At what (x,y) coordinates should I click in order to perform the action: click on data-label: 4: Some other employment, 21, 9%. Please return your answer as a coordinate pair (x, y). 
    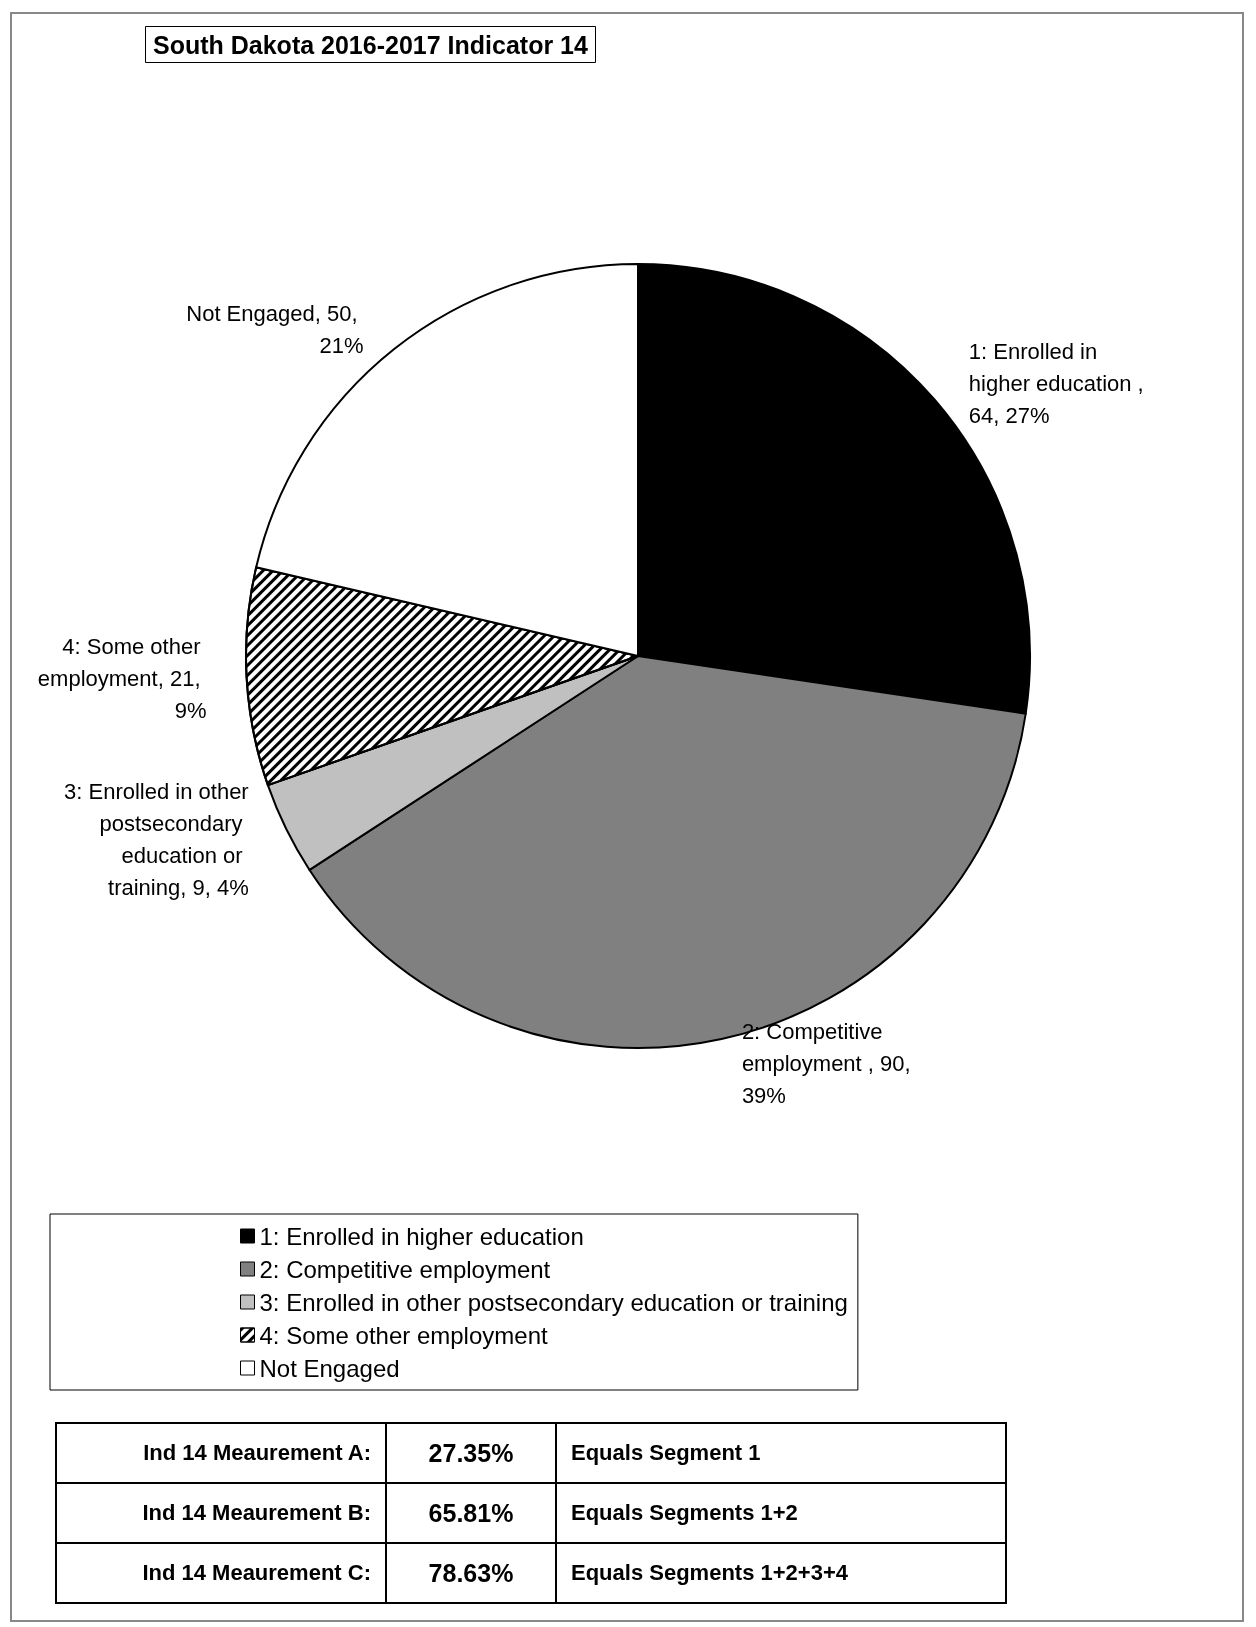
    Looking at the image, I should click on (122, 678).